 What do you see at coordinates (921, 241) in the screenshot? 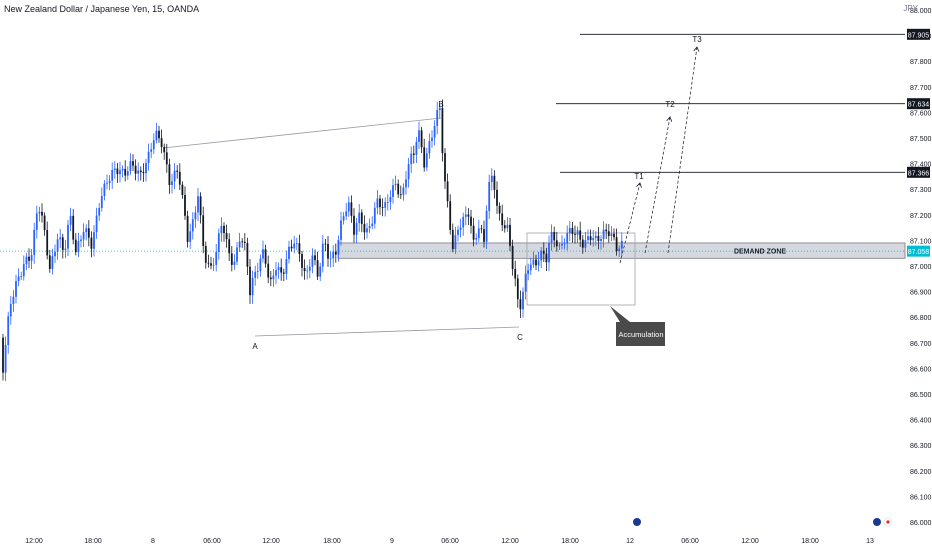
I see `y-tick-label: 87.100` at bounding box center [921, 241].